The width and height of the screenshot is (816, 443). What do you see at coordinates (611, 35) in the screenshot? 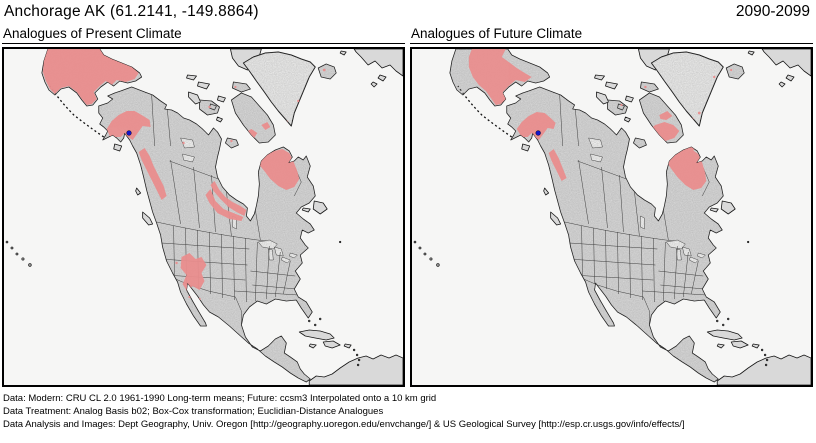
I see `panel-title-future: Analogues of Future Climate` at bounding box center [611, 35].